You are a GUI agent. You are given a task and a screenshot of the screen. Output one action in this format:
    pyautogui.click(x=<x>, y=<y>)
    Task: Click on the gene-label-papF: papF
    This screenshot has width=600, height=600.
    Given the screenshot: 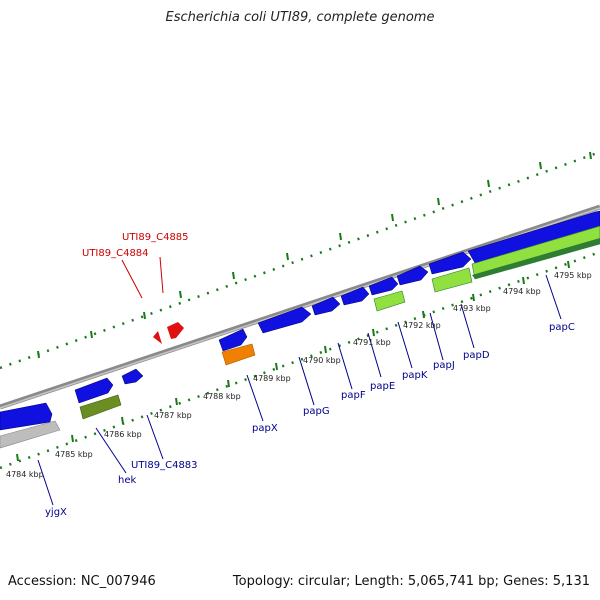 What is the action you would take?
    pyautogui.click(x=353, y=395)
    